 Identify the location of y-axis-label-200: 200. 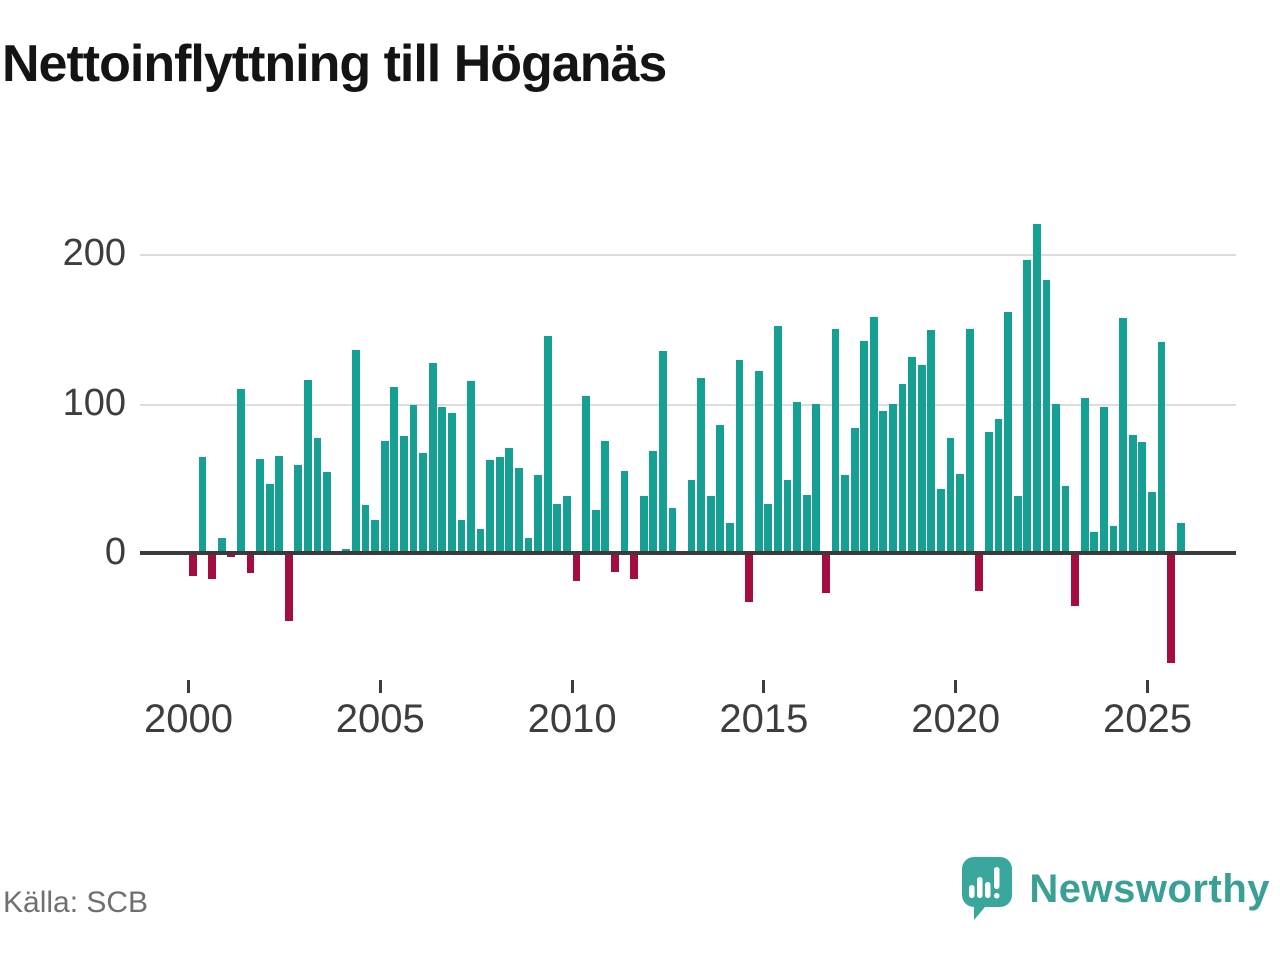
(94, 253).